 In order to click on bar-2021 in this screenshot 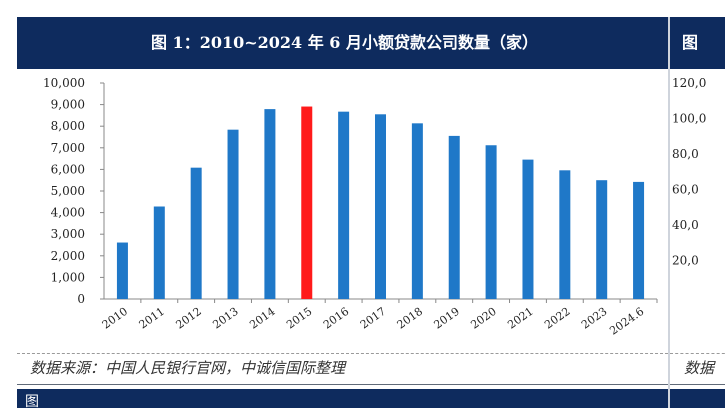, I will do `click(528, 229)`.